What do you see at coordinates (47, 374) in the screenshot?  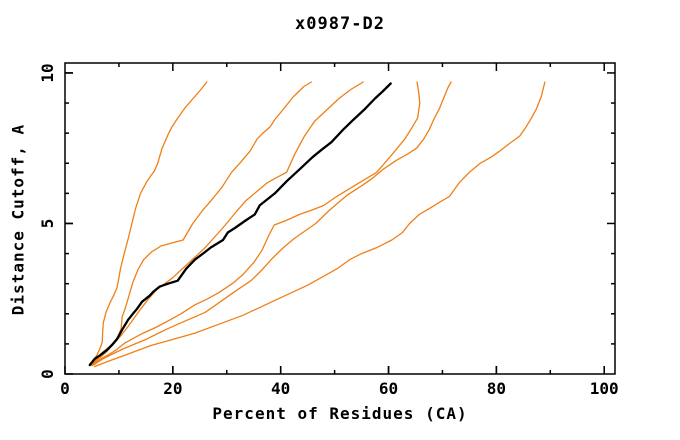 I see `y-tick-label: 0` at bounding box center [47, 374].